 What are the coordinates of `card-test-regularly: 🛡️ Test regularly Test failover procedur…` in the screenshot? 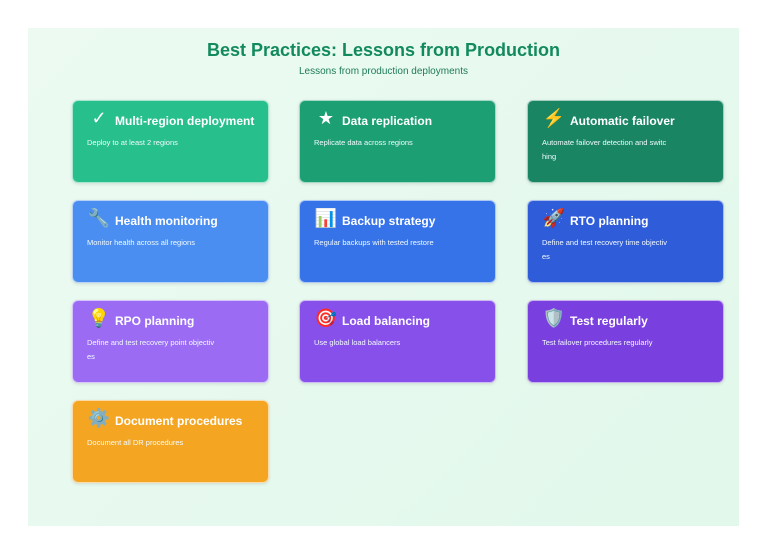 It's located at (625, 341).